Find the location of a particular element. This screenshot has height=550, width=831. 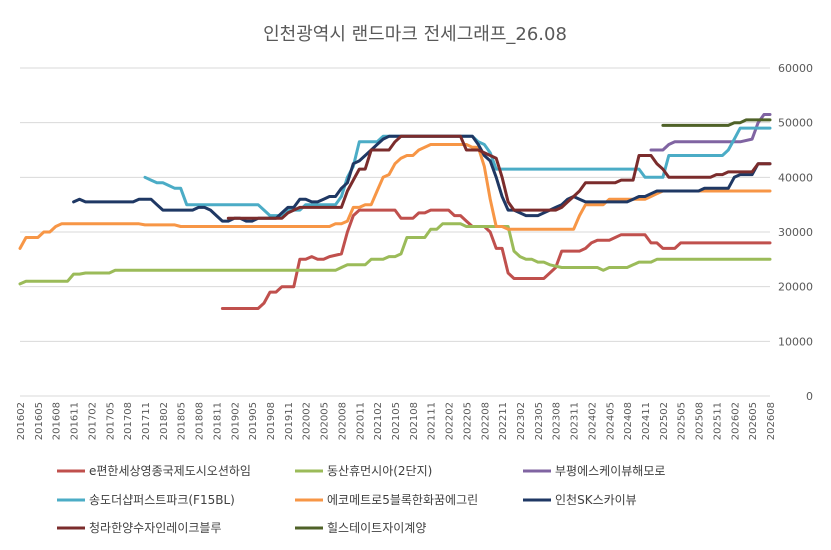

x-tick-label: 202305 is located at coordinates (539, 421).